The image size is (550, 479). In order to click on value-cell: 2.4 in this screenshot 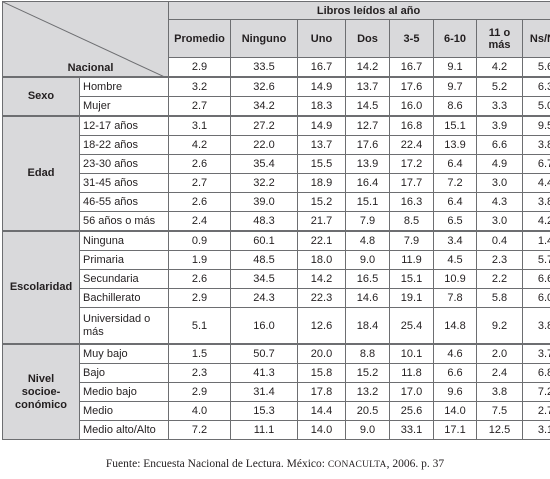, I will do `click(199, 221)`.